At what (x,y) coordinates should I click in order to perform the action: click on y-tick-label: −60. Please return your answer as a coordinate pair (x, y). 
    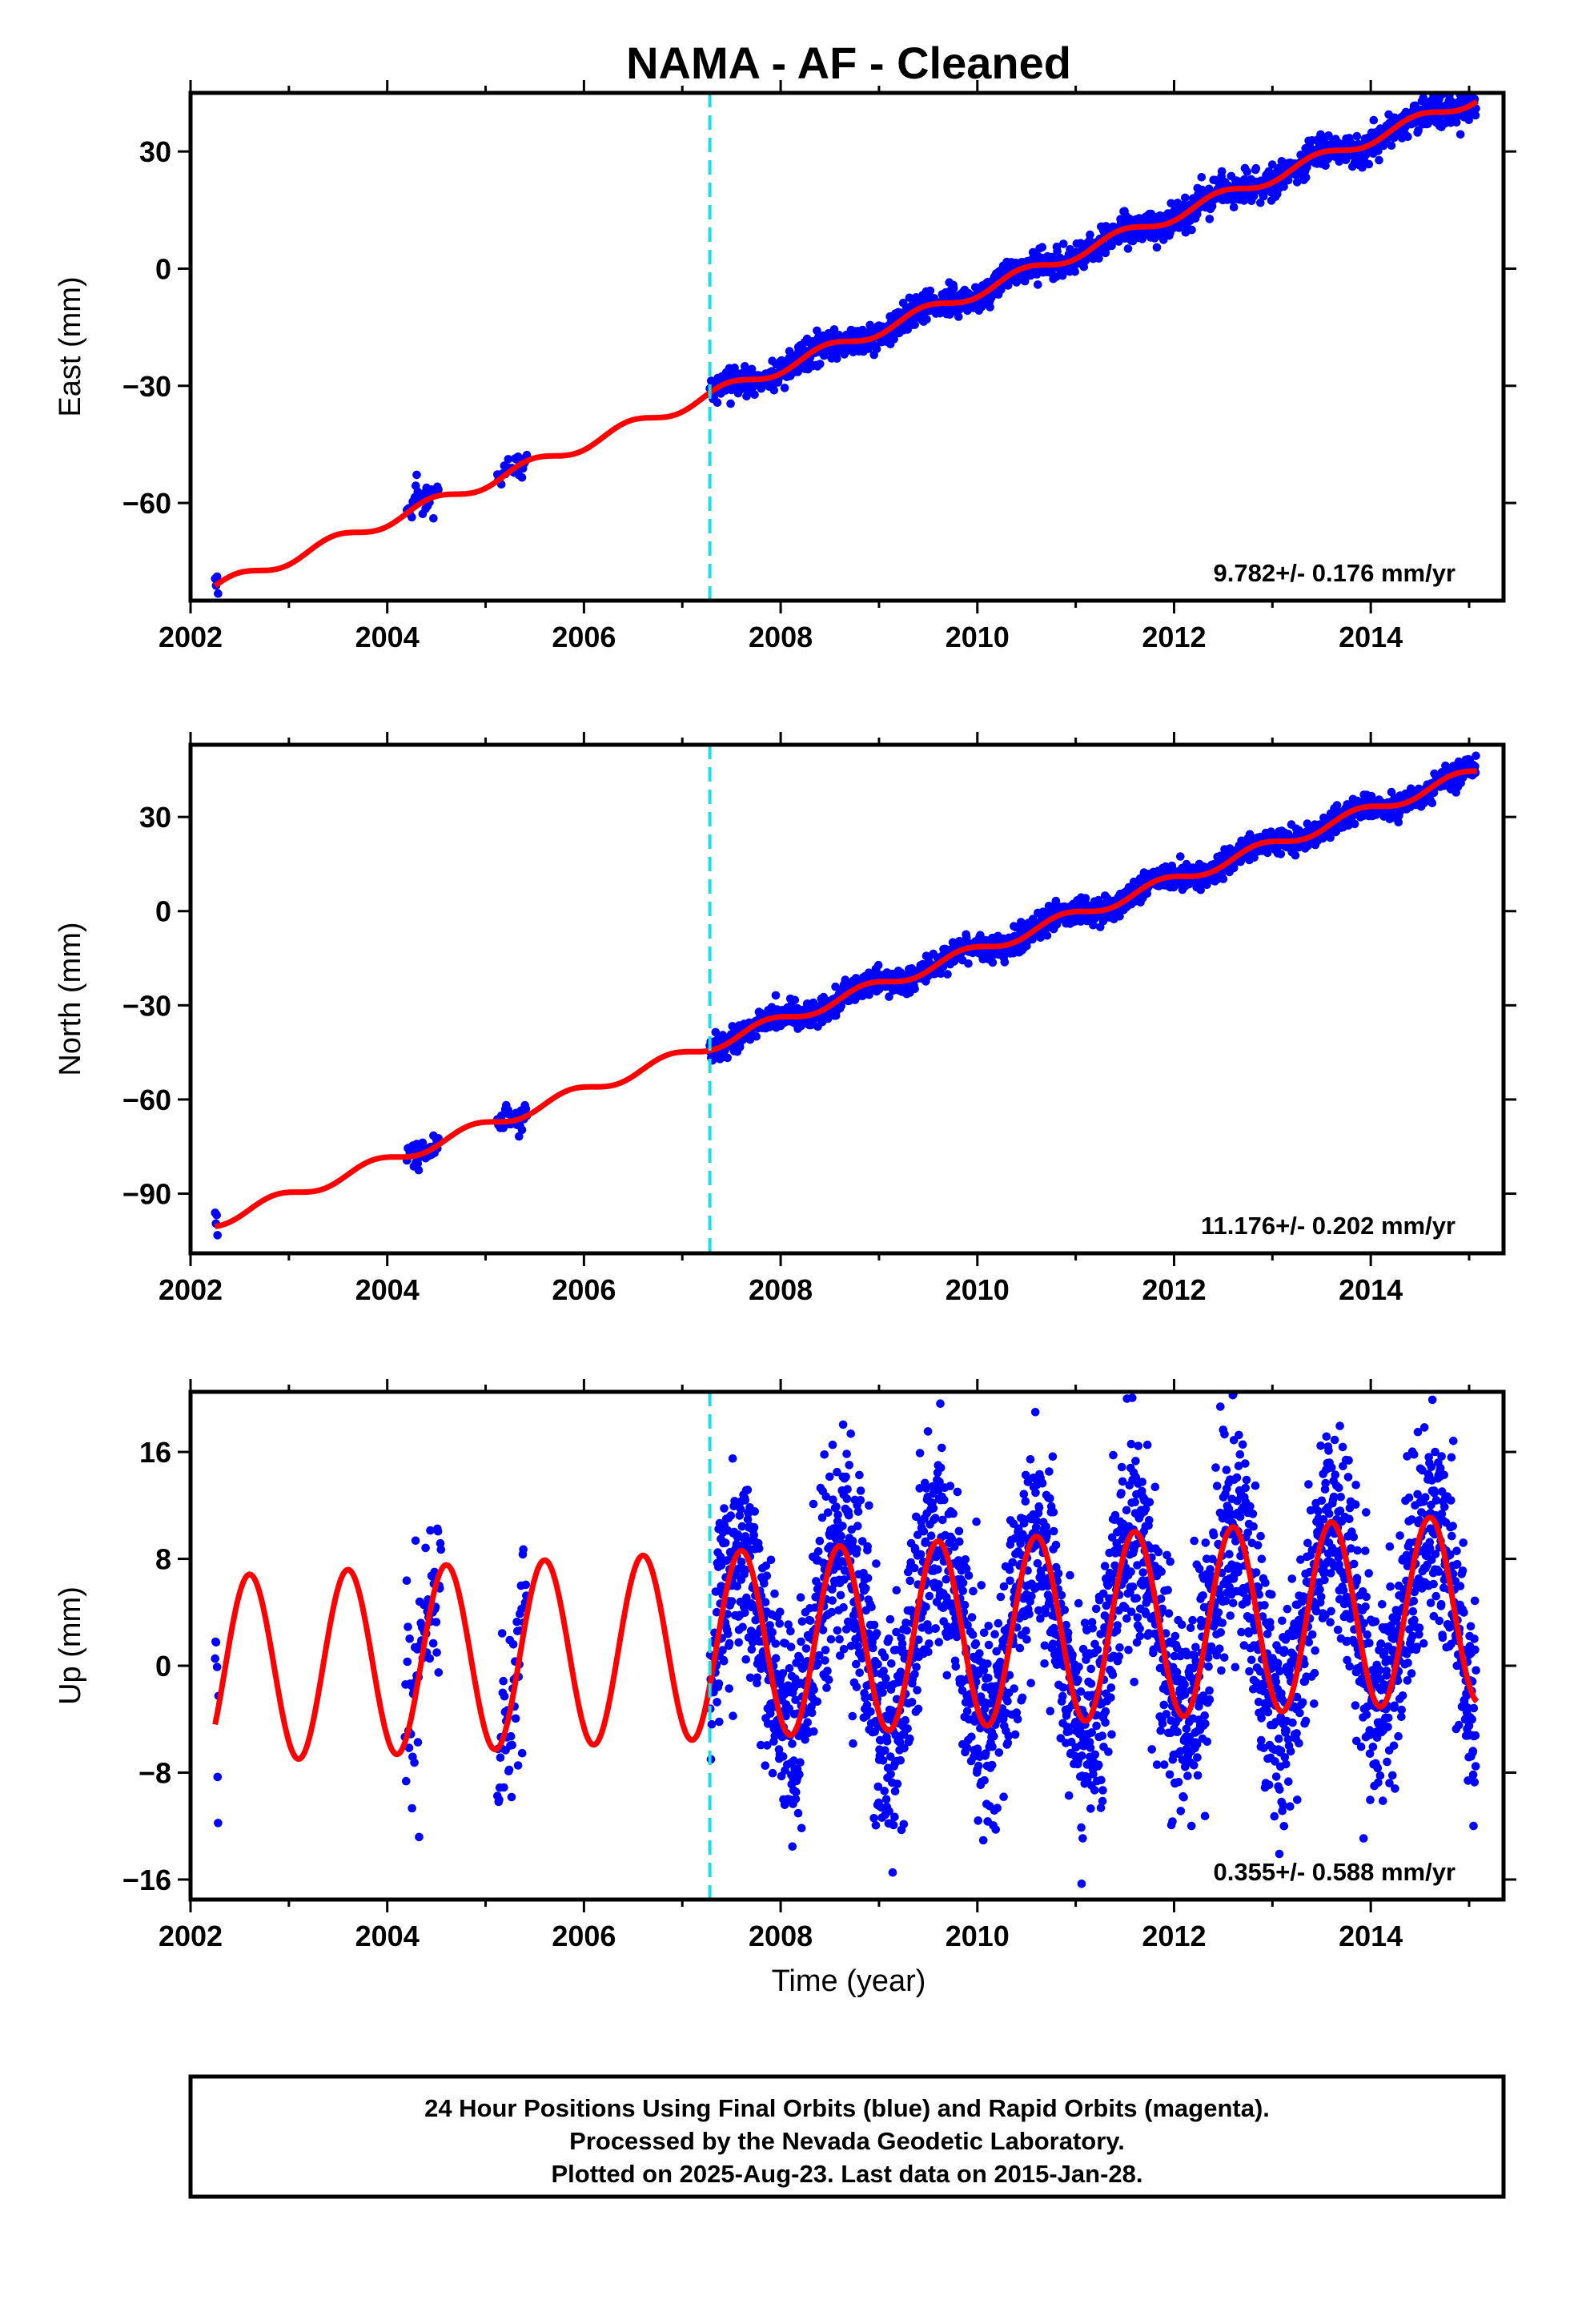
    Looking at the image, I should click on (146, 1100).